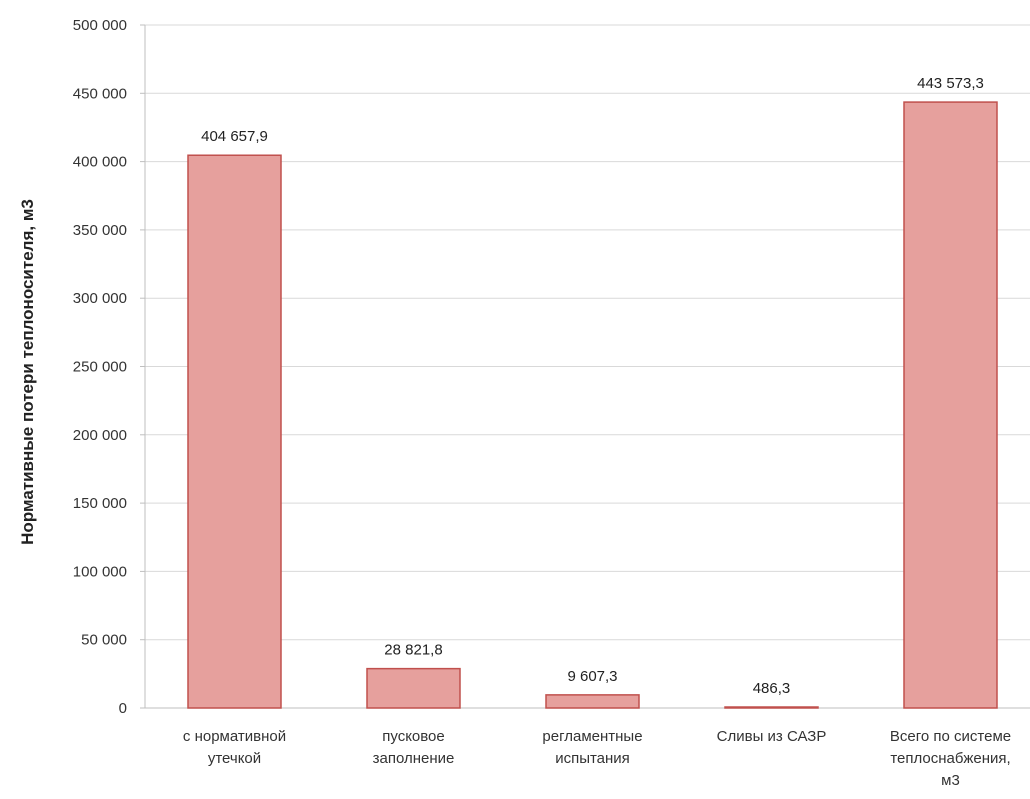 The height and width of the screenshot is (799, 1030). Describe the element at coordinates (100, 367) in the screenshot. I see `y-tick-label: 250 000` at that location.